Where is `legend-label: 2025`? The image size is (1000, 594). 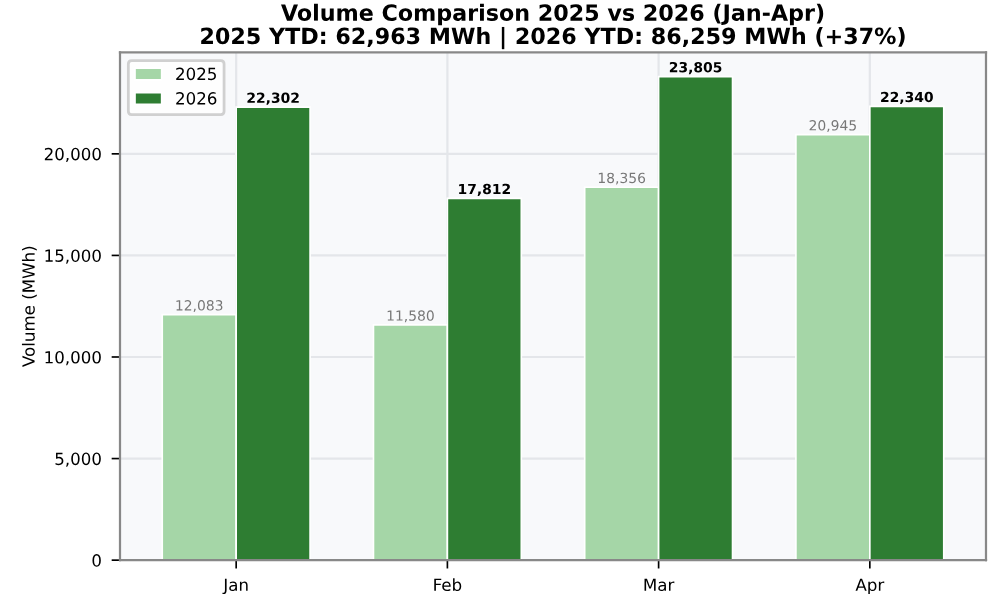
legend-label: 2025 is located at coordinates (196, 74).